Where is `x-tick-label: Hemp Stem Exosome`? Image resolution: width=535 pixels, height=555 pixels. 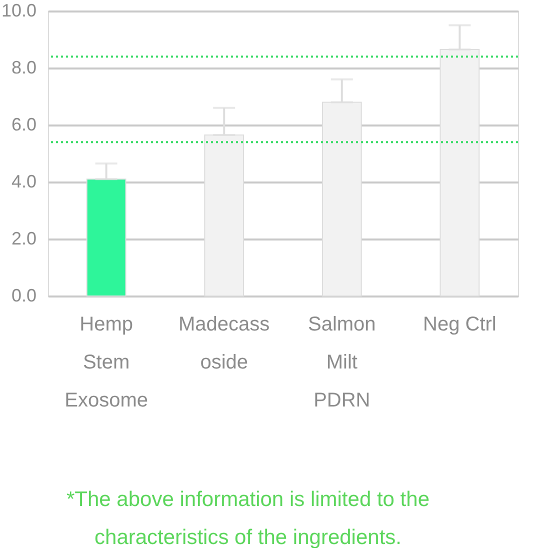 x-tick-label: Hemp Stem Exosome is located at coordinates (106, 363).